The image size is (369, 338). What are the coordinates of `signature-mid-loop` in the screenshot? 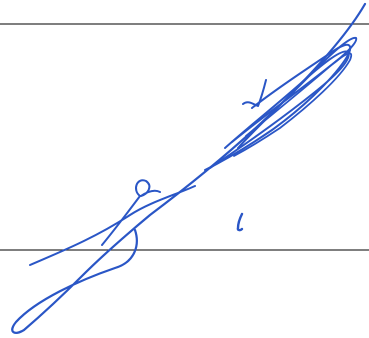 It's located at (148, 188).